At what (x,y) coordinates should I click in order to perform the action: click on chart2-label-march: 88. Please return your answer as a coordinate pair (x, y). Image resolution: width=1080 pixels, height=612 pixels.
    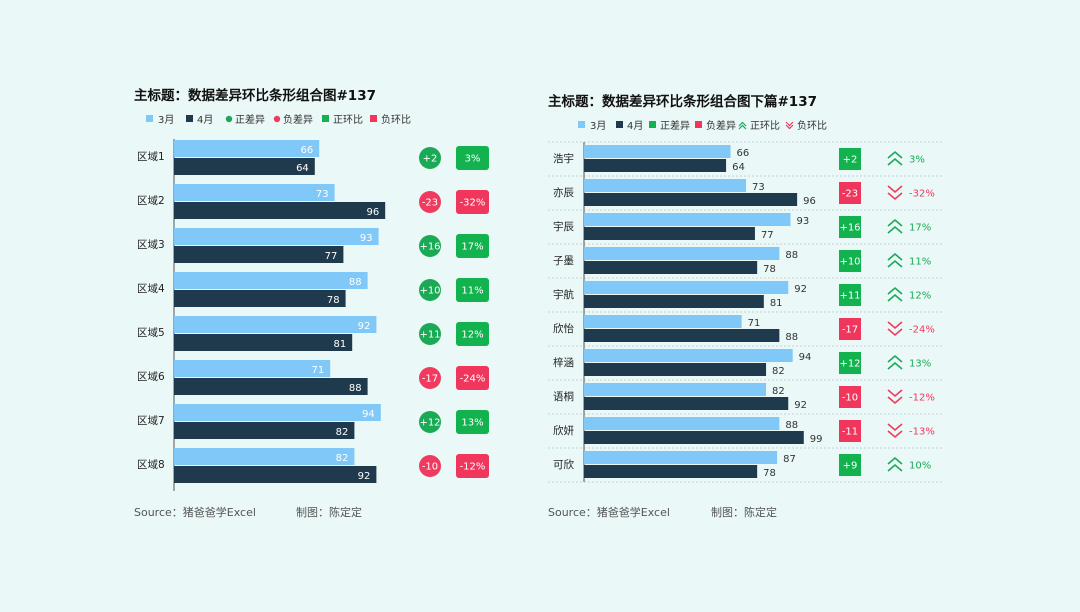
    Looking at the image, I should click on (791, 255).